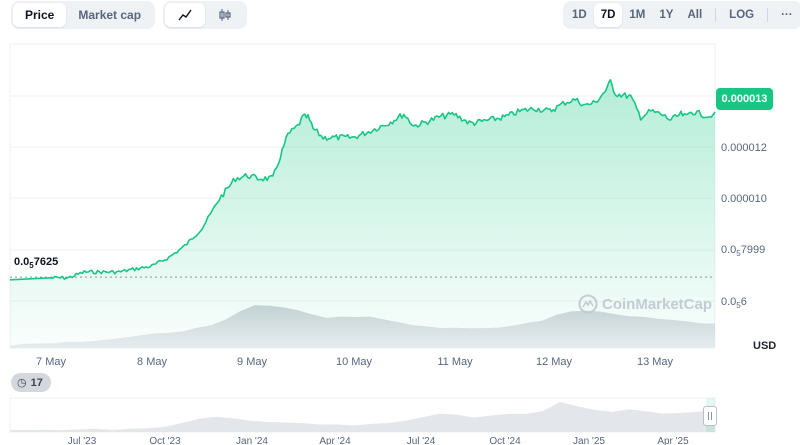  What do you see at coordinates (744, 148) in the screenshot?
I see `y-tick-label: 0.000012` at bounding box center [744, 148].